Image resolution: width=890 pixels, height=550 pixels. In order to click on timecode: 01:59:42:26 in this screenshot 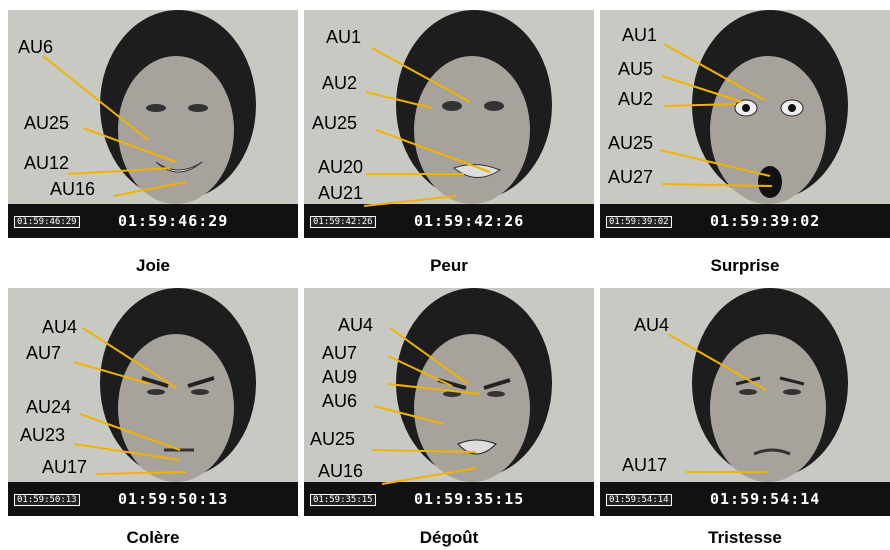, I will do `click(469, 221)`.